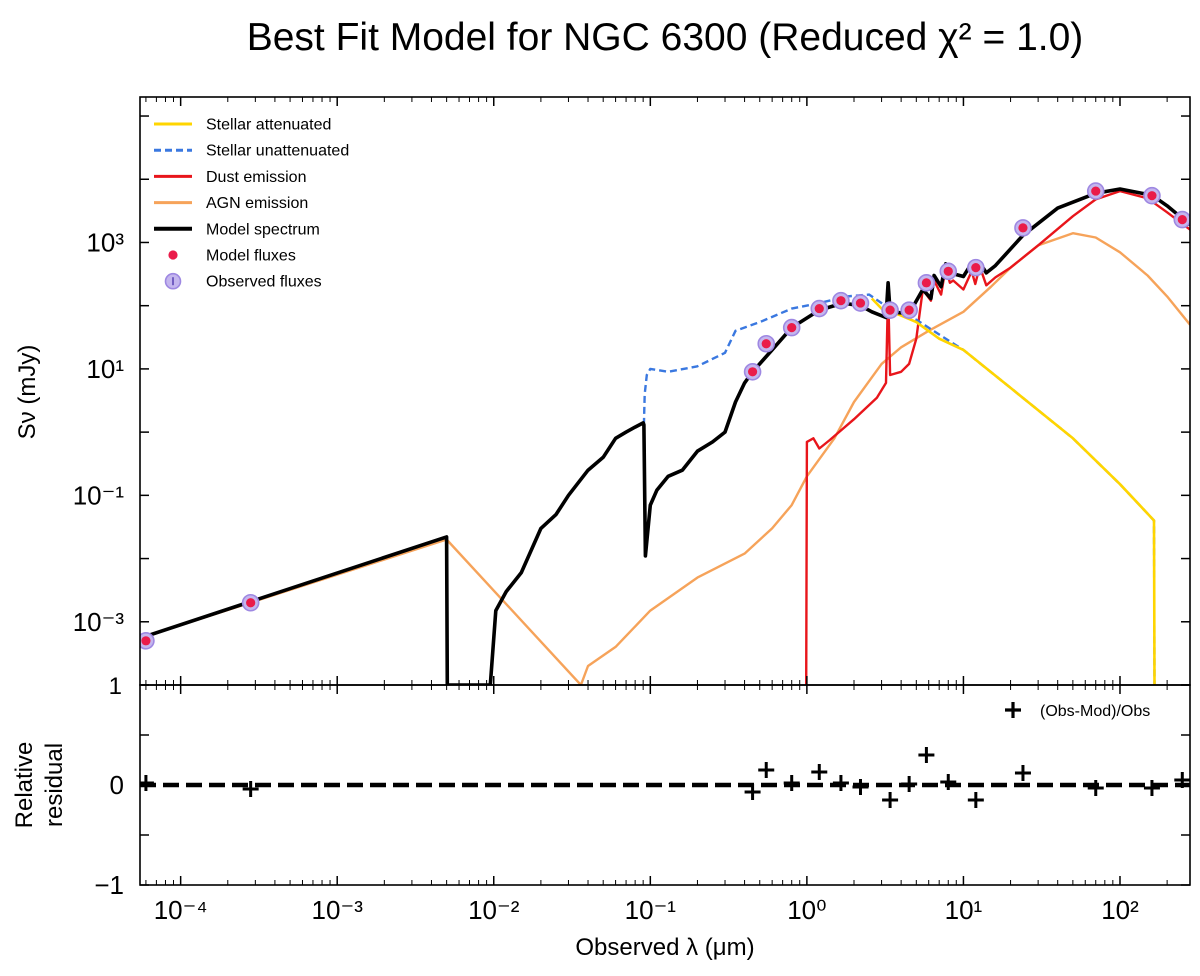 Image resolution: width=1200 pixels, height=976 pixels. What do you see at coordinates (264, 282) in the screenshot?
I see `legend-label-observed-fluxes: Observed fluxes` at bounding box center [264, 282].